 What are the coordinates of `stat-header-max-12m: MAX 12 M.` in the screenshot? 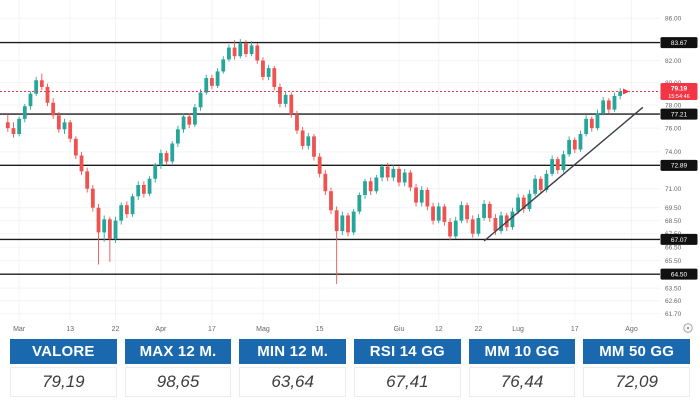 It's located at (178, 351).